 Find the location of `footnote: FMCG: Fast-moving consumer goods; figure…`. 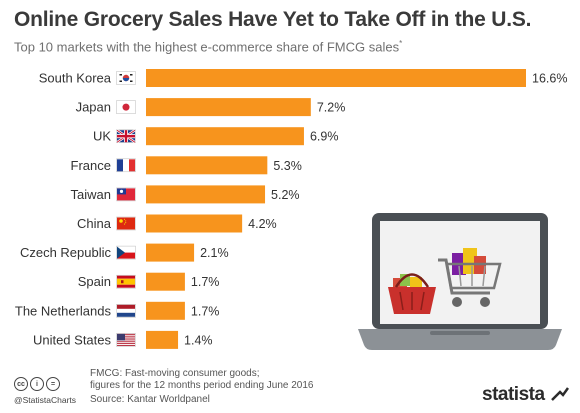

footnote: FMCG: Fast-moving consumer goods; figure… is located at coordinates (202, 380).